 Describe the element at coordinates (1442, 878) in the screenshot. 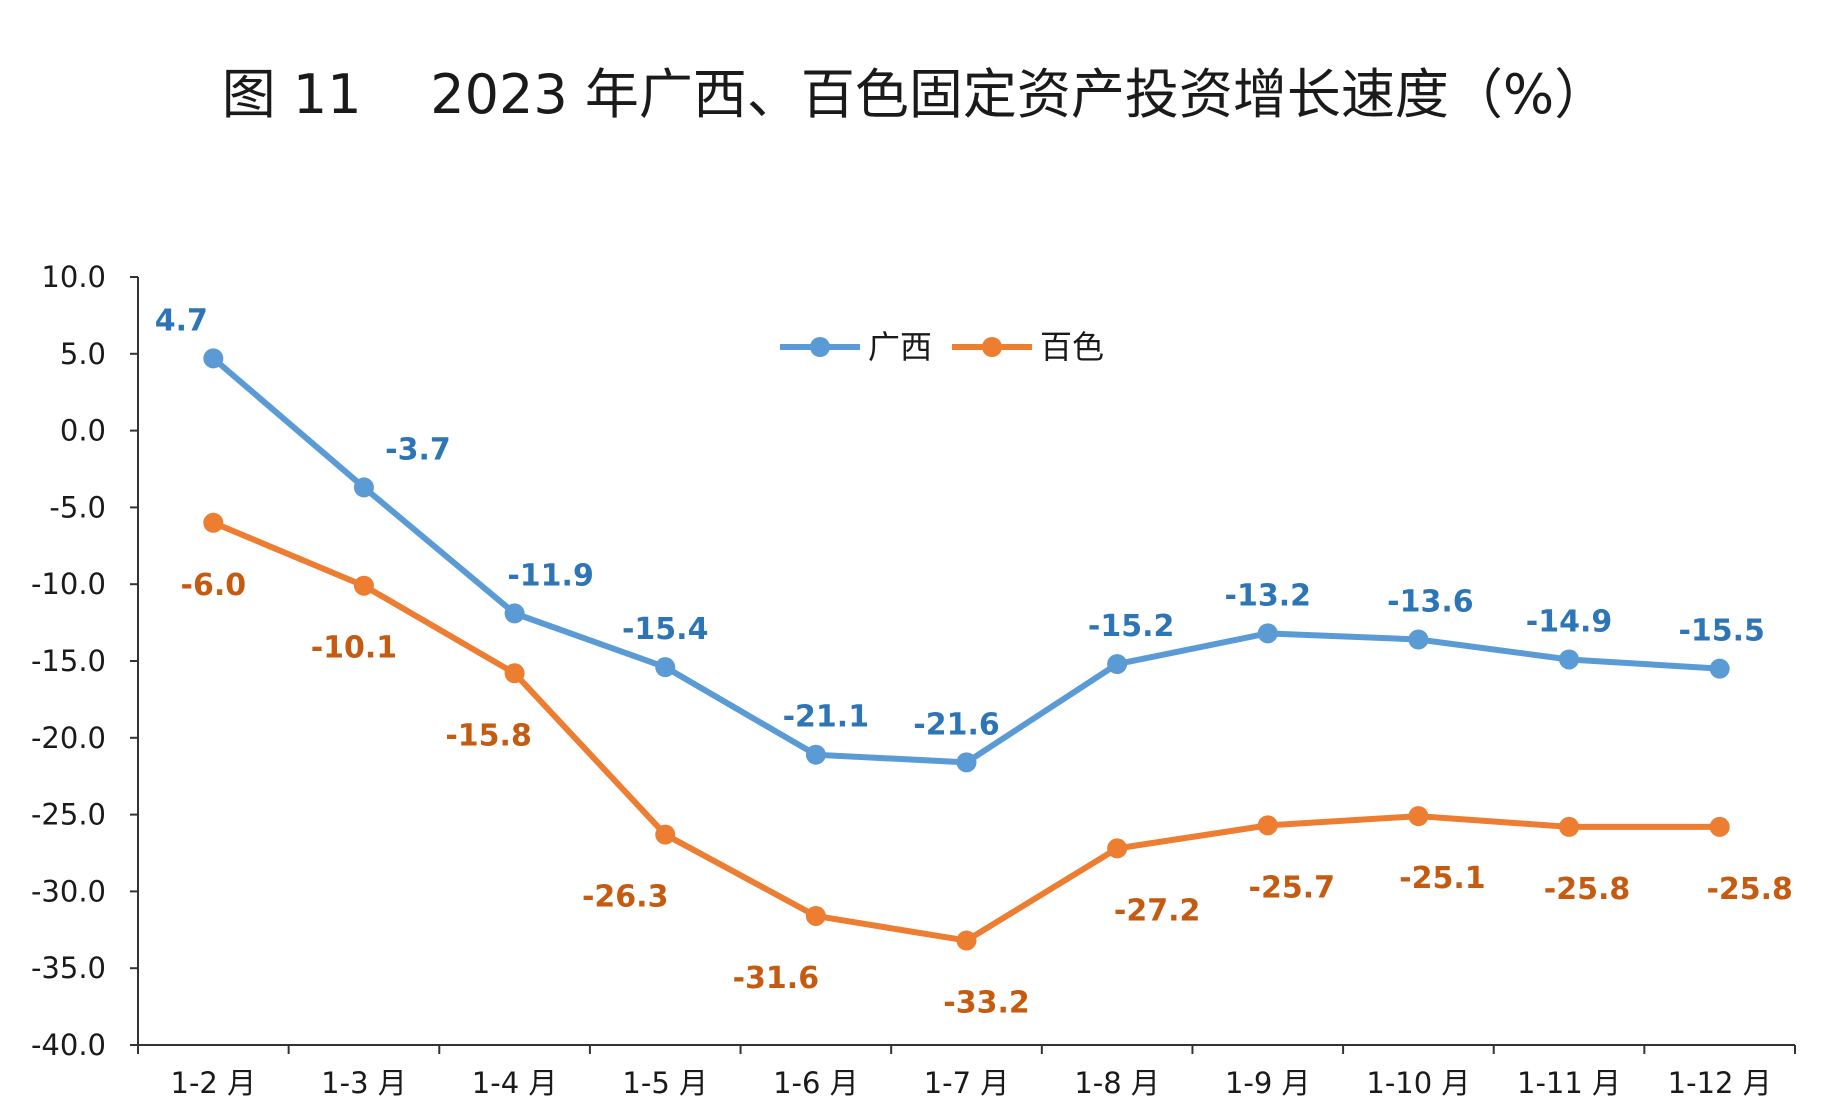

I see `data-label-2: -25.1` at that location.